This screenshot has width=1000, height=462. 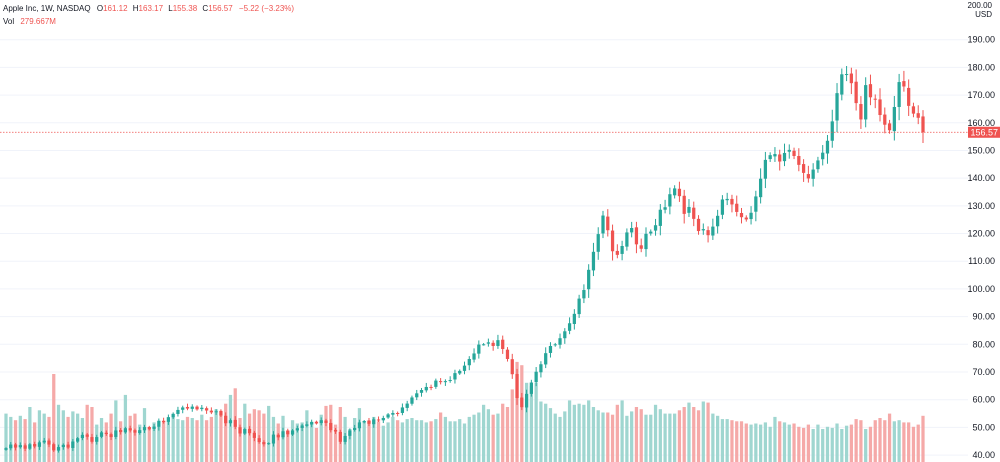 What do you see at coordinates (135, 8) in the screenshot?
I see `high-label: H` at bounding box center [135, 8].